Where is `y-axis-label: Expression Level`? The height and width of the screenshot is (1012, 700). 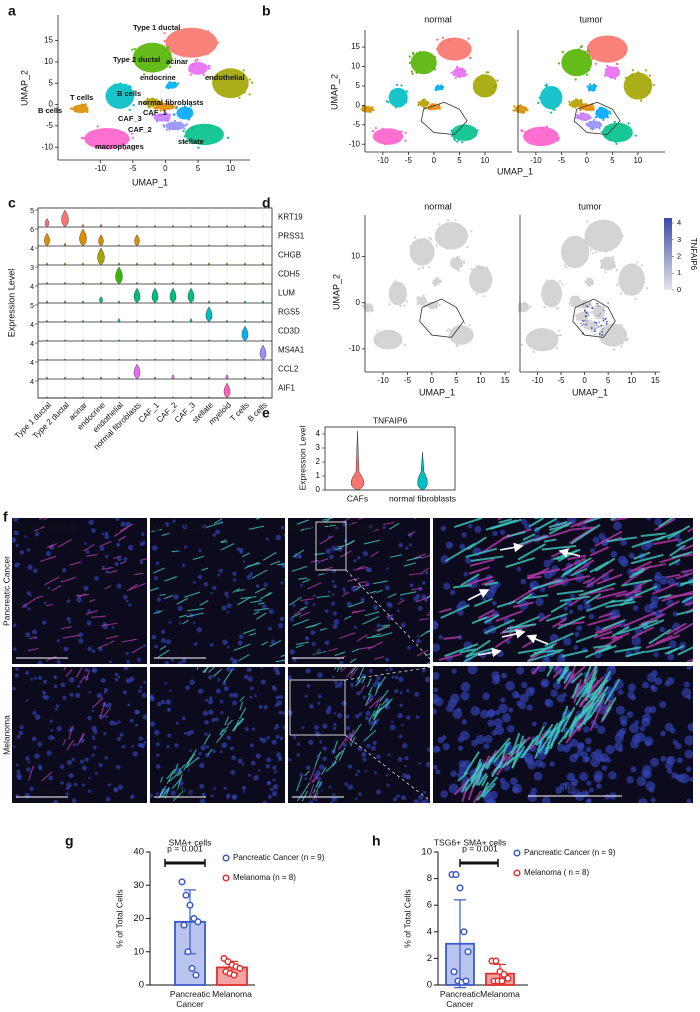
y-axis-label: Expression Level is located at coordinates (11, 303).